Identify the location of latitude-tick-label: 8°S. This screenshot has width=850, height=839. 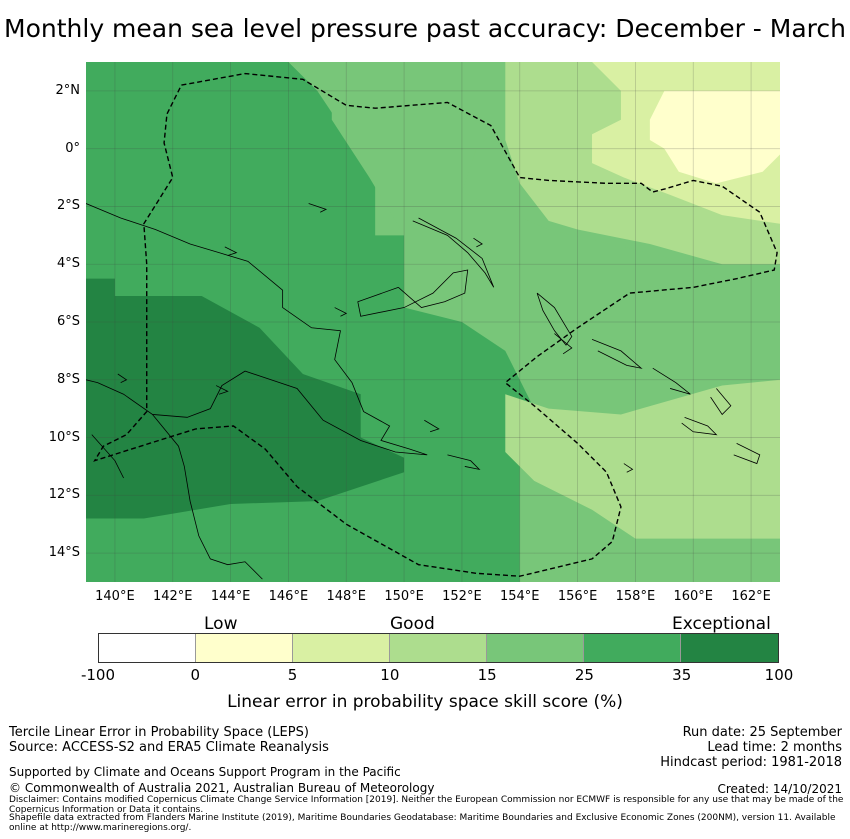
(68, 379).